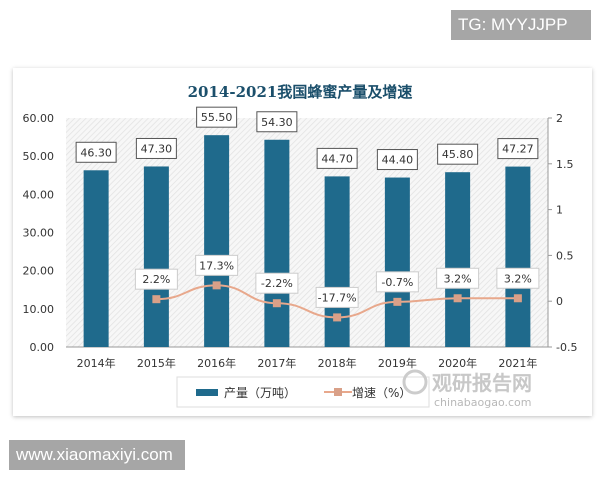 The image size is (600, 480). What do you see at coordinates (482, 383) in the screenshot?
I see `watermark-logo-text: 观研报告网` at bounding box center [482, 383].